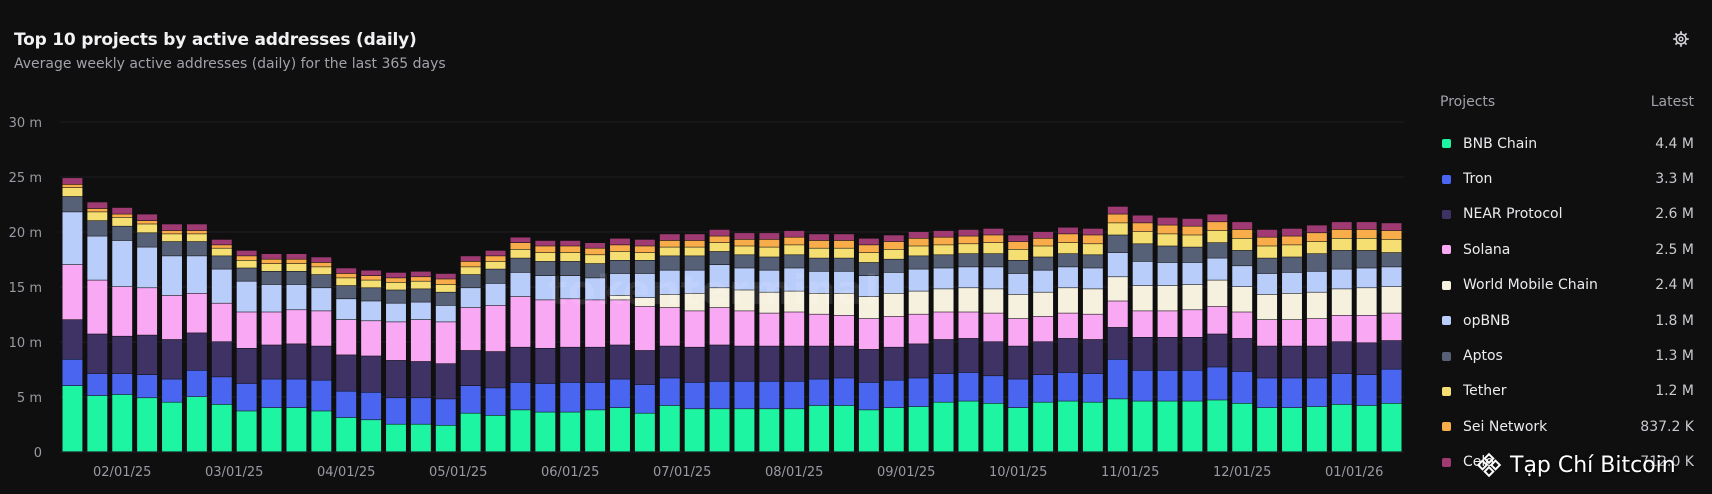 This screenshot has height=494, width=1712. What do you see at coordinates (1487, 320) in the screenshot?
I see `legend-item-name: opBNB` at bounding box center [1487, 320].